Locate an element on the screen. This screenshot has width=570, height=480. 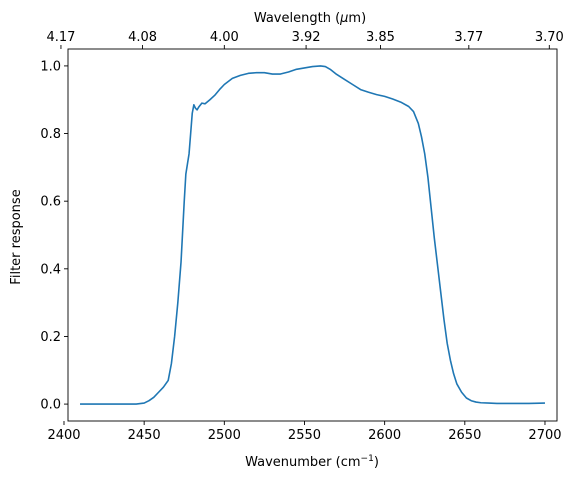
x-tick-label: 2400 is located at coordinates (63, 435).